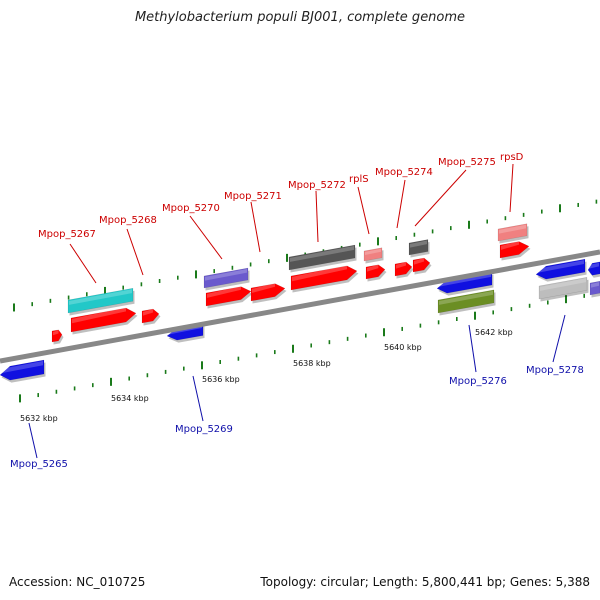 The height and width of the screenshot is (600, 600). What do you see at coordinates (39, 418) in the screenshot?
I see `kbp-tick-label: 5632 kbp` at bounding box center [39, 418].